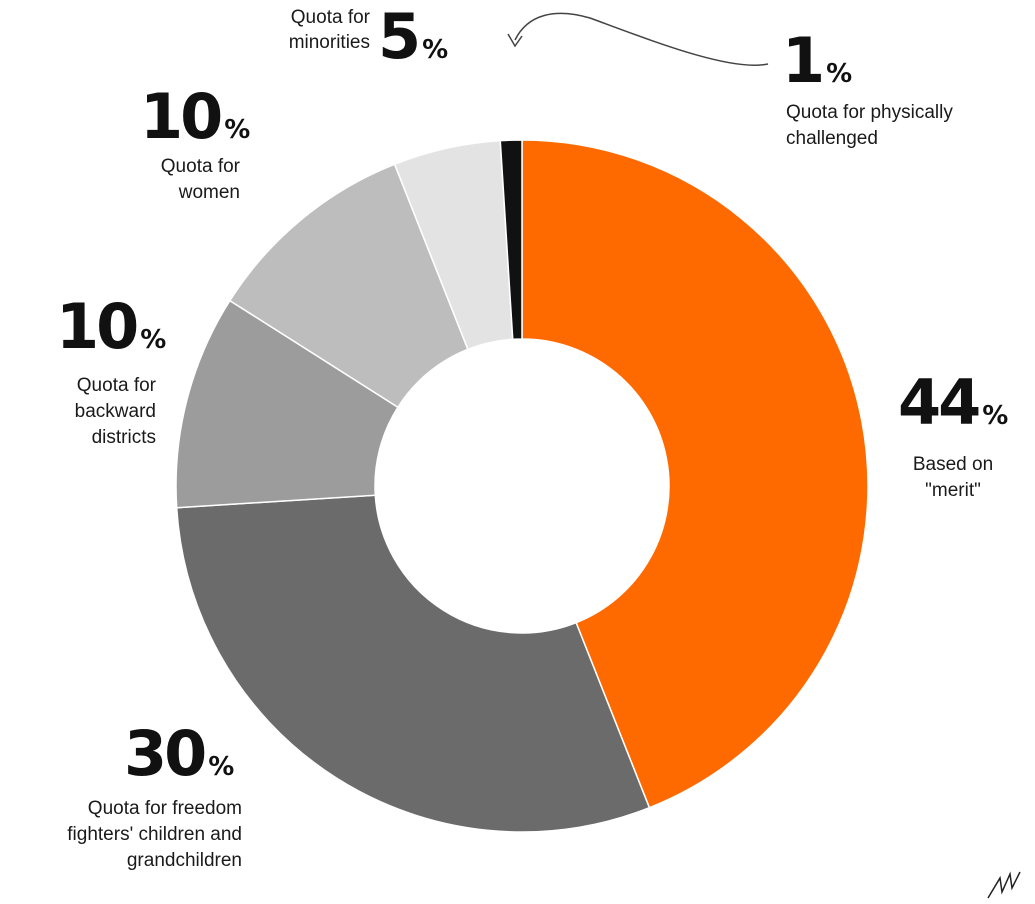  What do you see at coordinates (348, 286) in the screenshot?
I see `slice-women` at bounding box center [348, 286].